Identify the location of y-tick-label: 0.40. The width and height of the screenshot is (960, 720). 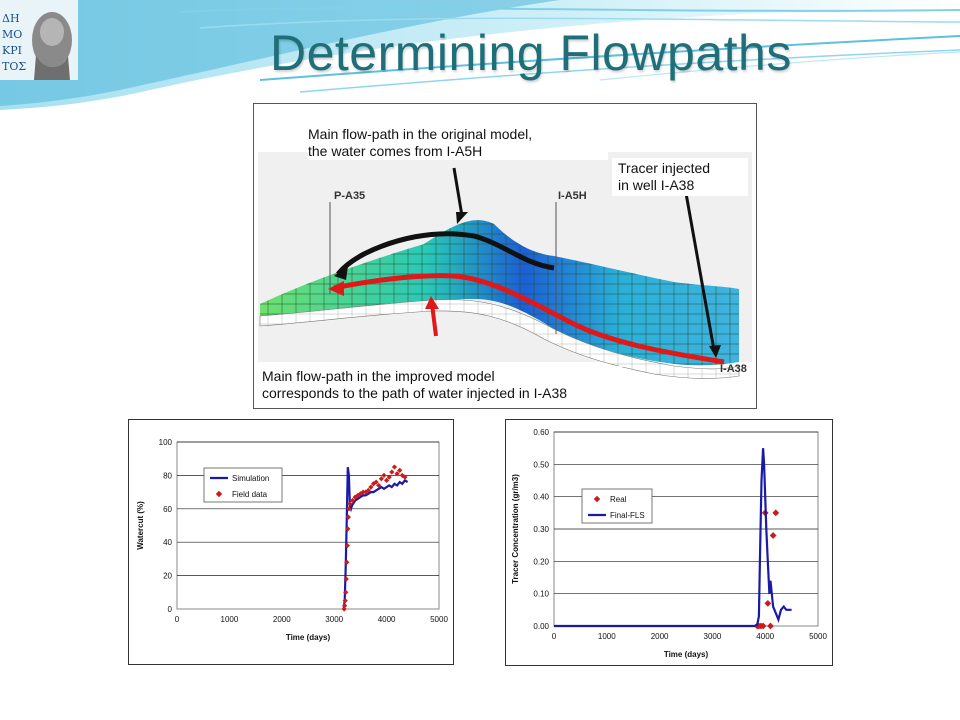
(541, 497).